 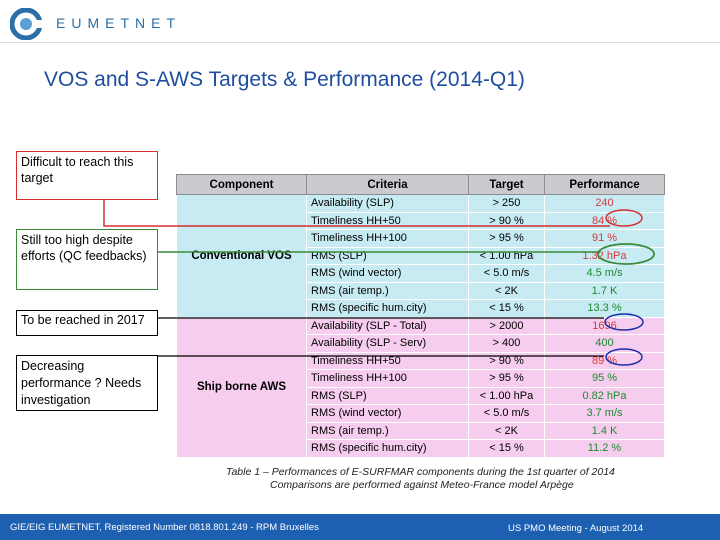 I want to click on criteria-cell: Availability (SLP - Serv), so click(x=387, y=343).